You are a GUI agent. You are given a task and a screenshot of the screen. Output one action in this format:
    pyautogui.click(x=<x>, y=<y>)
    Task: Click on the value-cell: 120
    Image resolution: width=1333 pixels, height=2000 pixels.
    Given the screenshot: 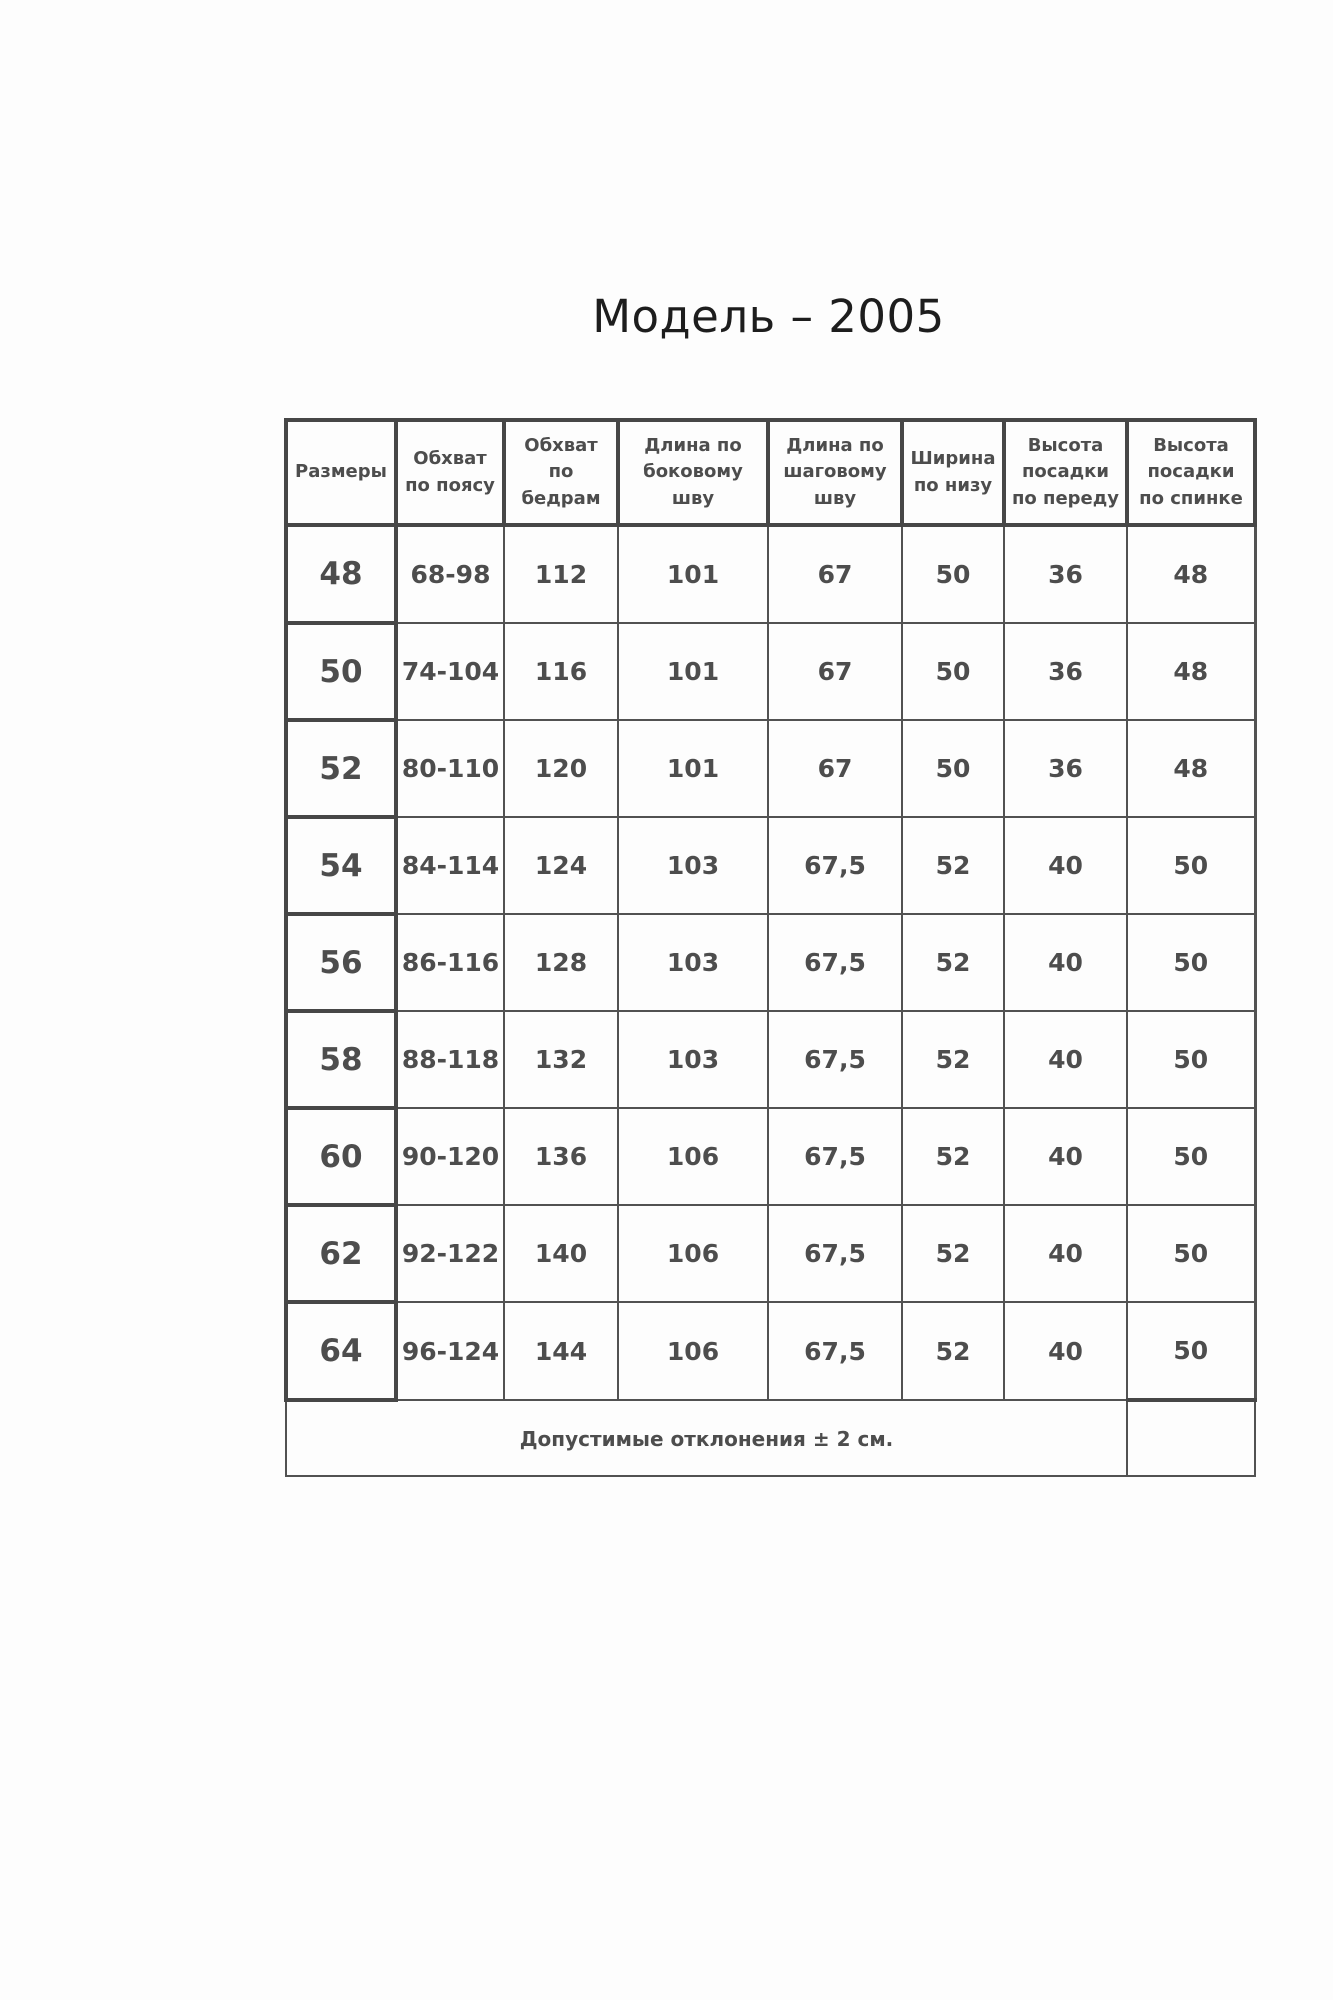 What is the action you would take?
    pyautogui.click(x=561, y=768)
    